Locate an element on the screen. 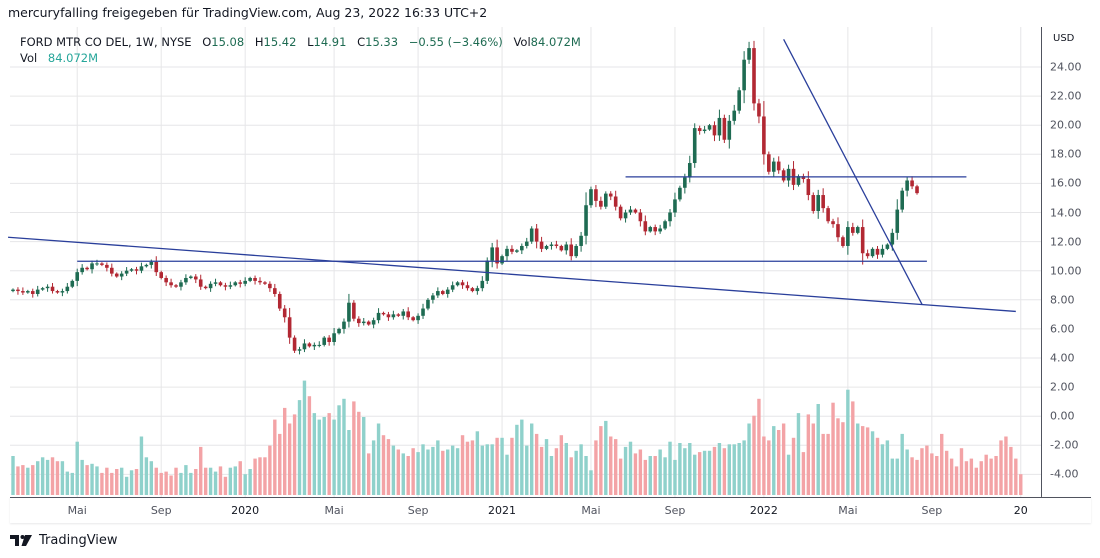  tradingview-logo-icon is located at coordinates (21, 540).